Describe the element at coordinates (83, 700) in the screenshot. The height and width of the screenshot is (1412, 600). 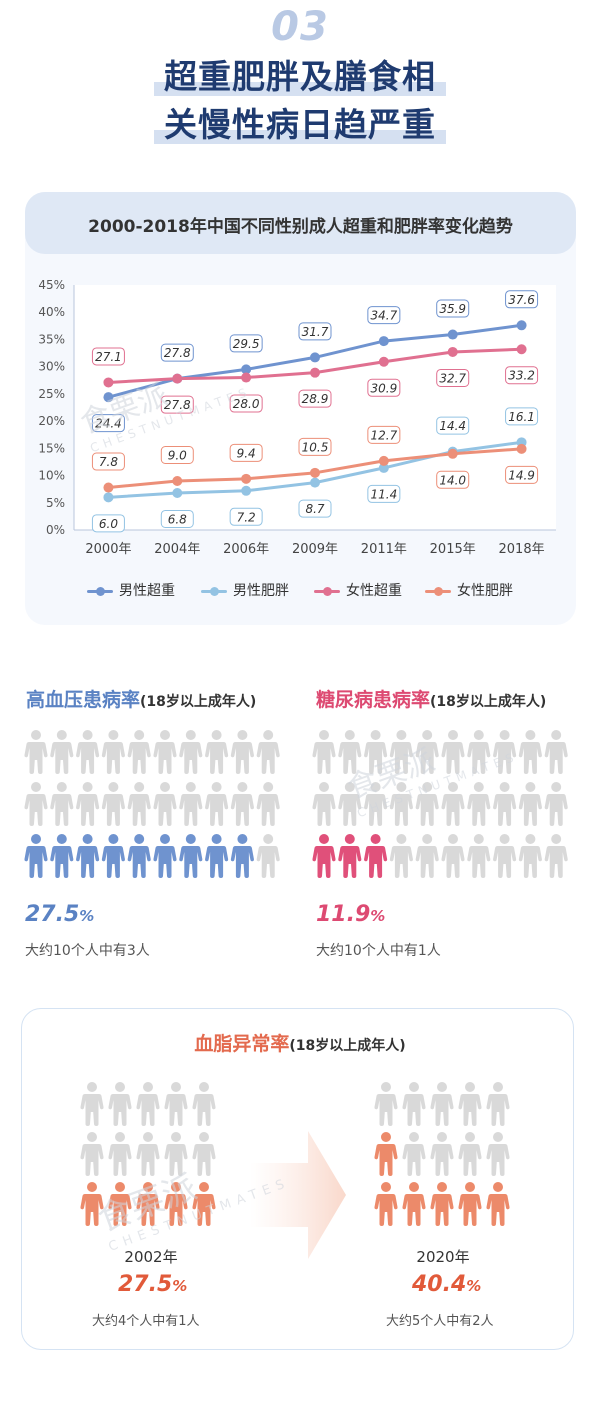
I see `hypertension-title: 高血压患病率` at that location.